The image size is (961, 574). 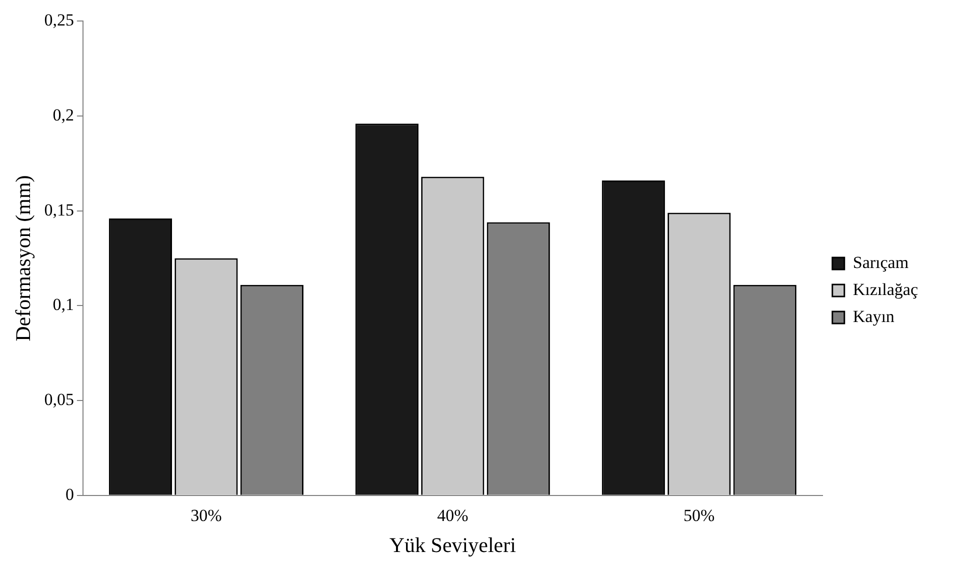 I want to click on legend-label: Kayın, so click(x=873, y=316).